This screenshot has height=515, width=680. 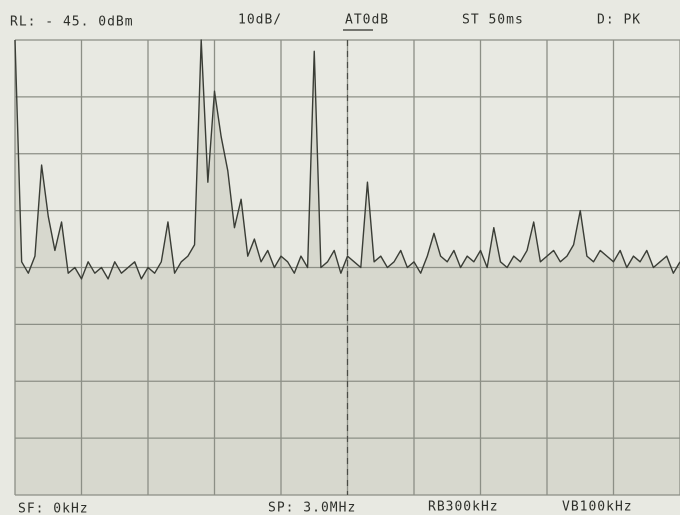 I want to click on start-frequency: SF: 0kHz, so click(x=53, y=508).